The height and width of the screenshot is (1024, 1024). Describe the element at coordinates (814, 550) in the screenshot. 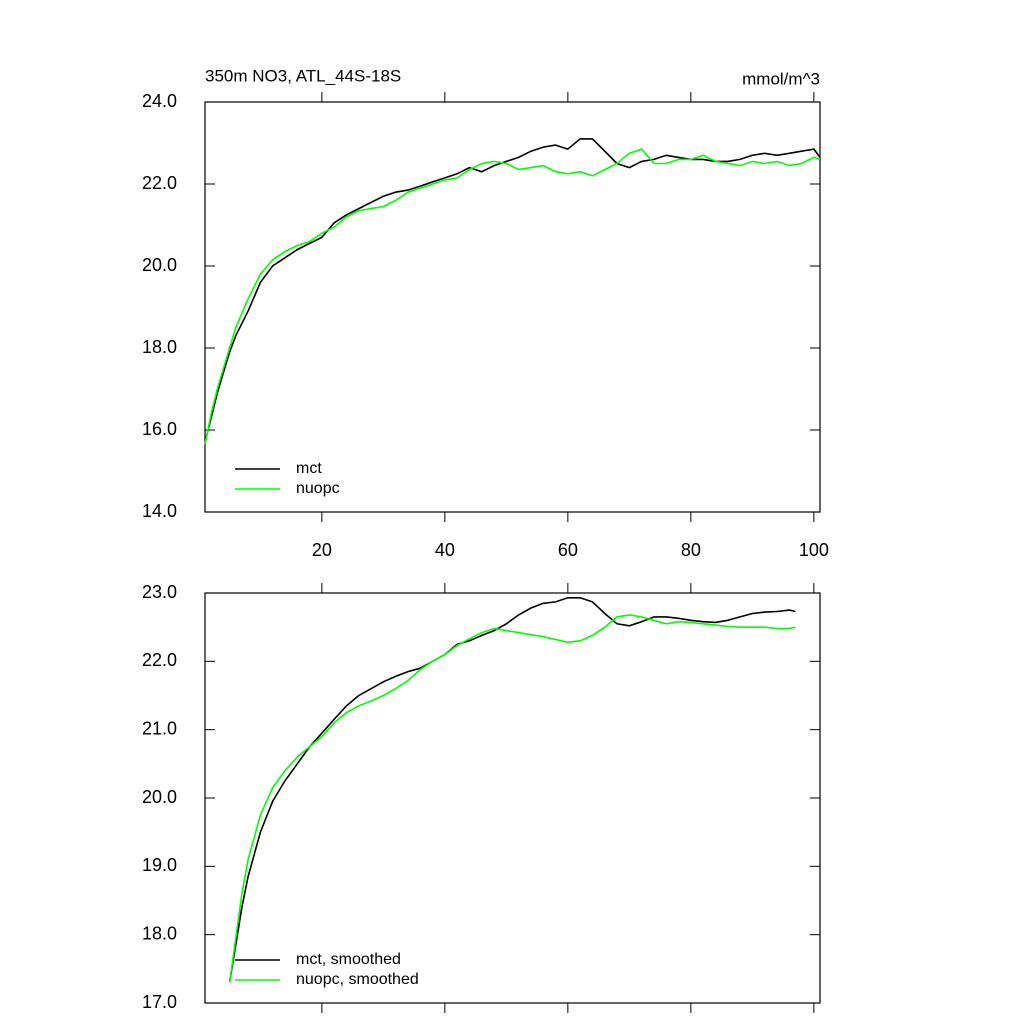

I see `x-tick-label: 100` at that location.